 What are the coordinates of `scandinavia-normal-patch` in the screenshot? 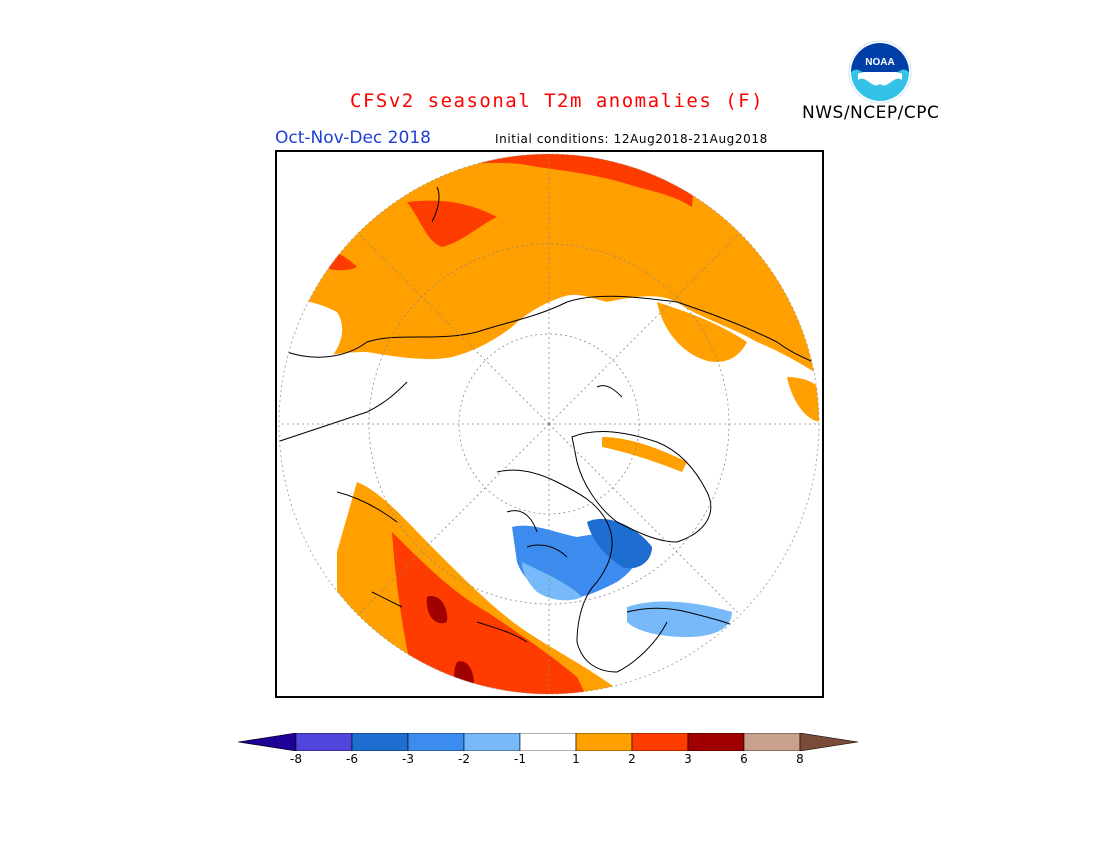 It's located at (311, 371).